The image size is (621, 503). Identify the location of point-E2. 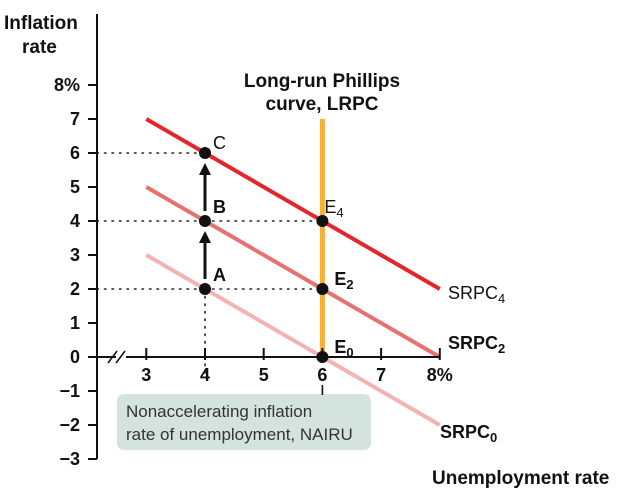
(322, 289).